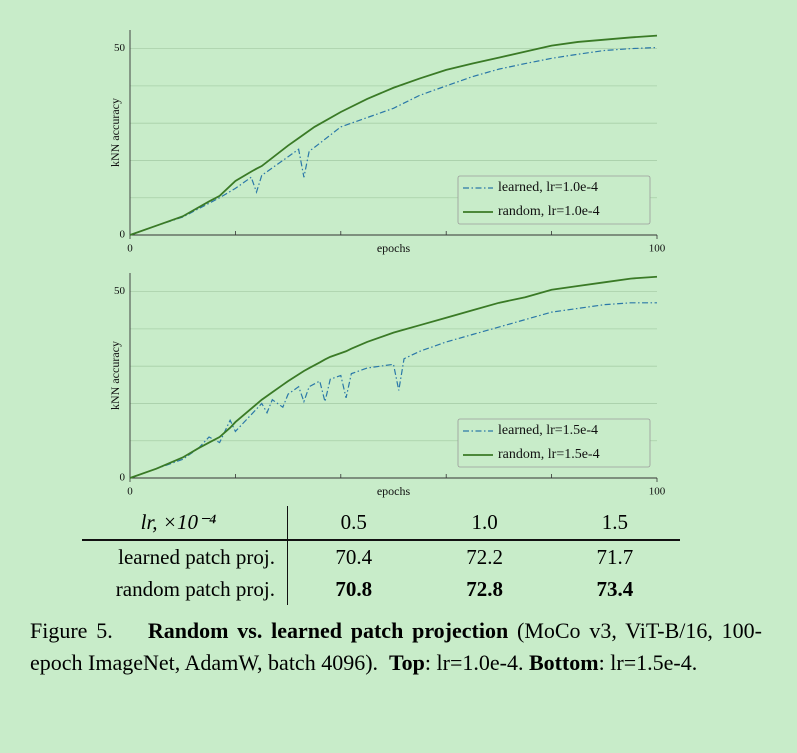 The image size is (797, 753). Describe the element at coordinates (353, 523) in the screenshot. I see `header-cell: 0.5` at that location.